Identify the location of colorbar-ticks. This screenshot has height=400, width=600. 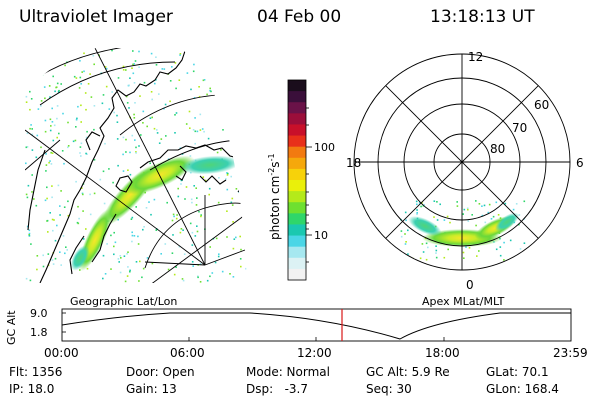
(309, 185).